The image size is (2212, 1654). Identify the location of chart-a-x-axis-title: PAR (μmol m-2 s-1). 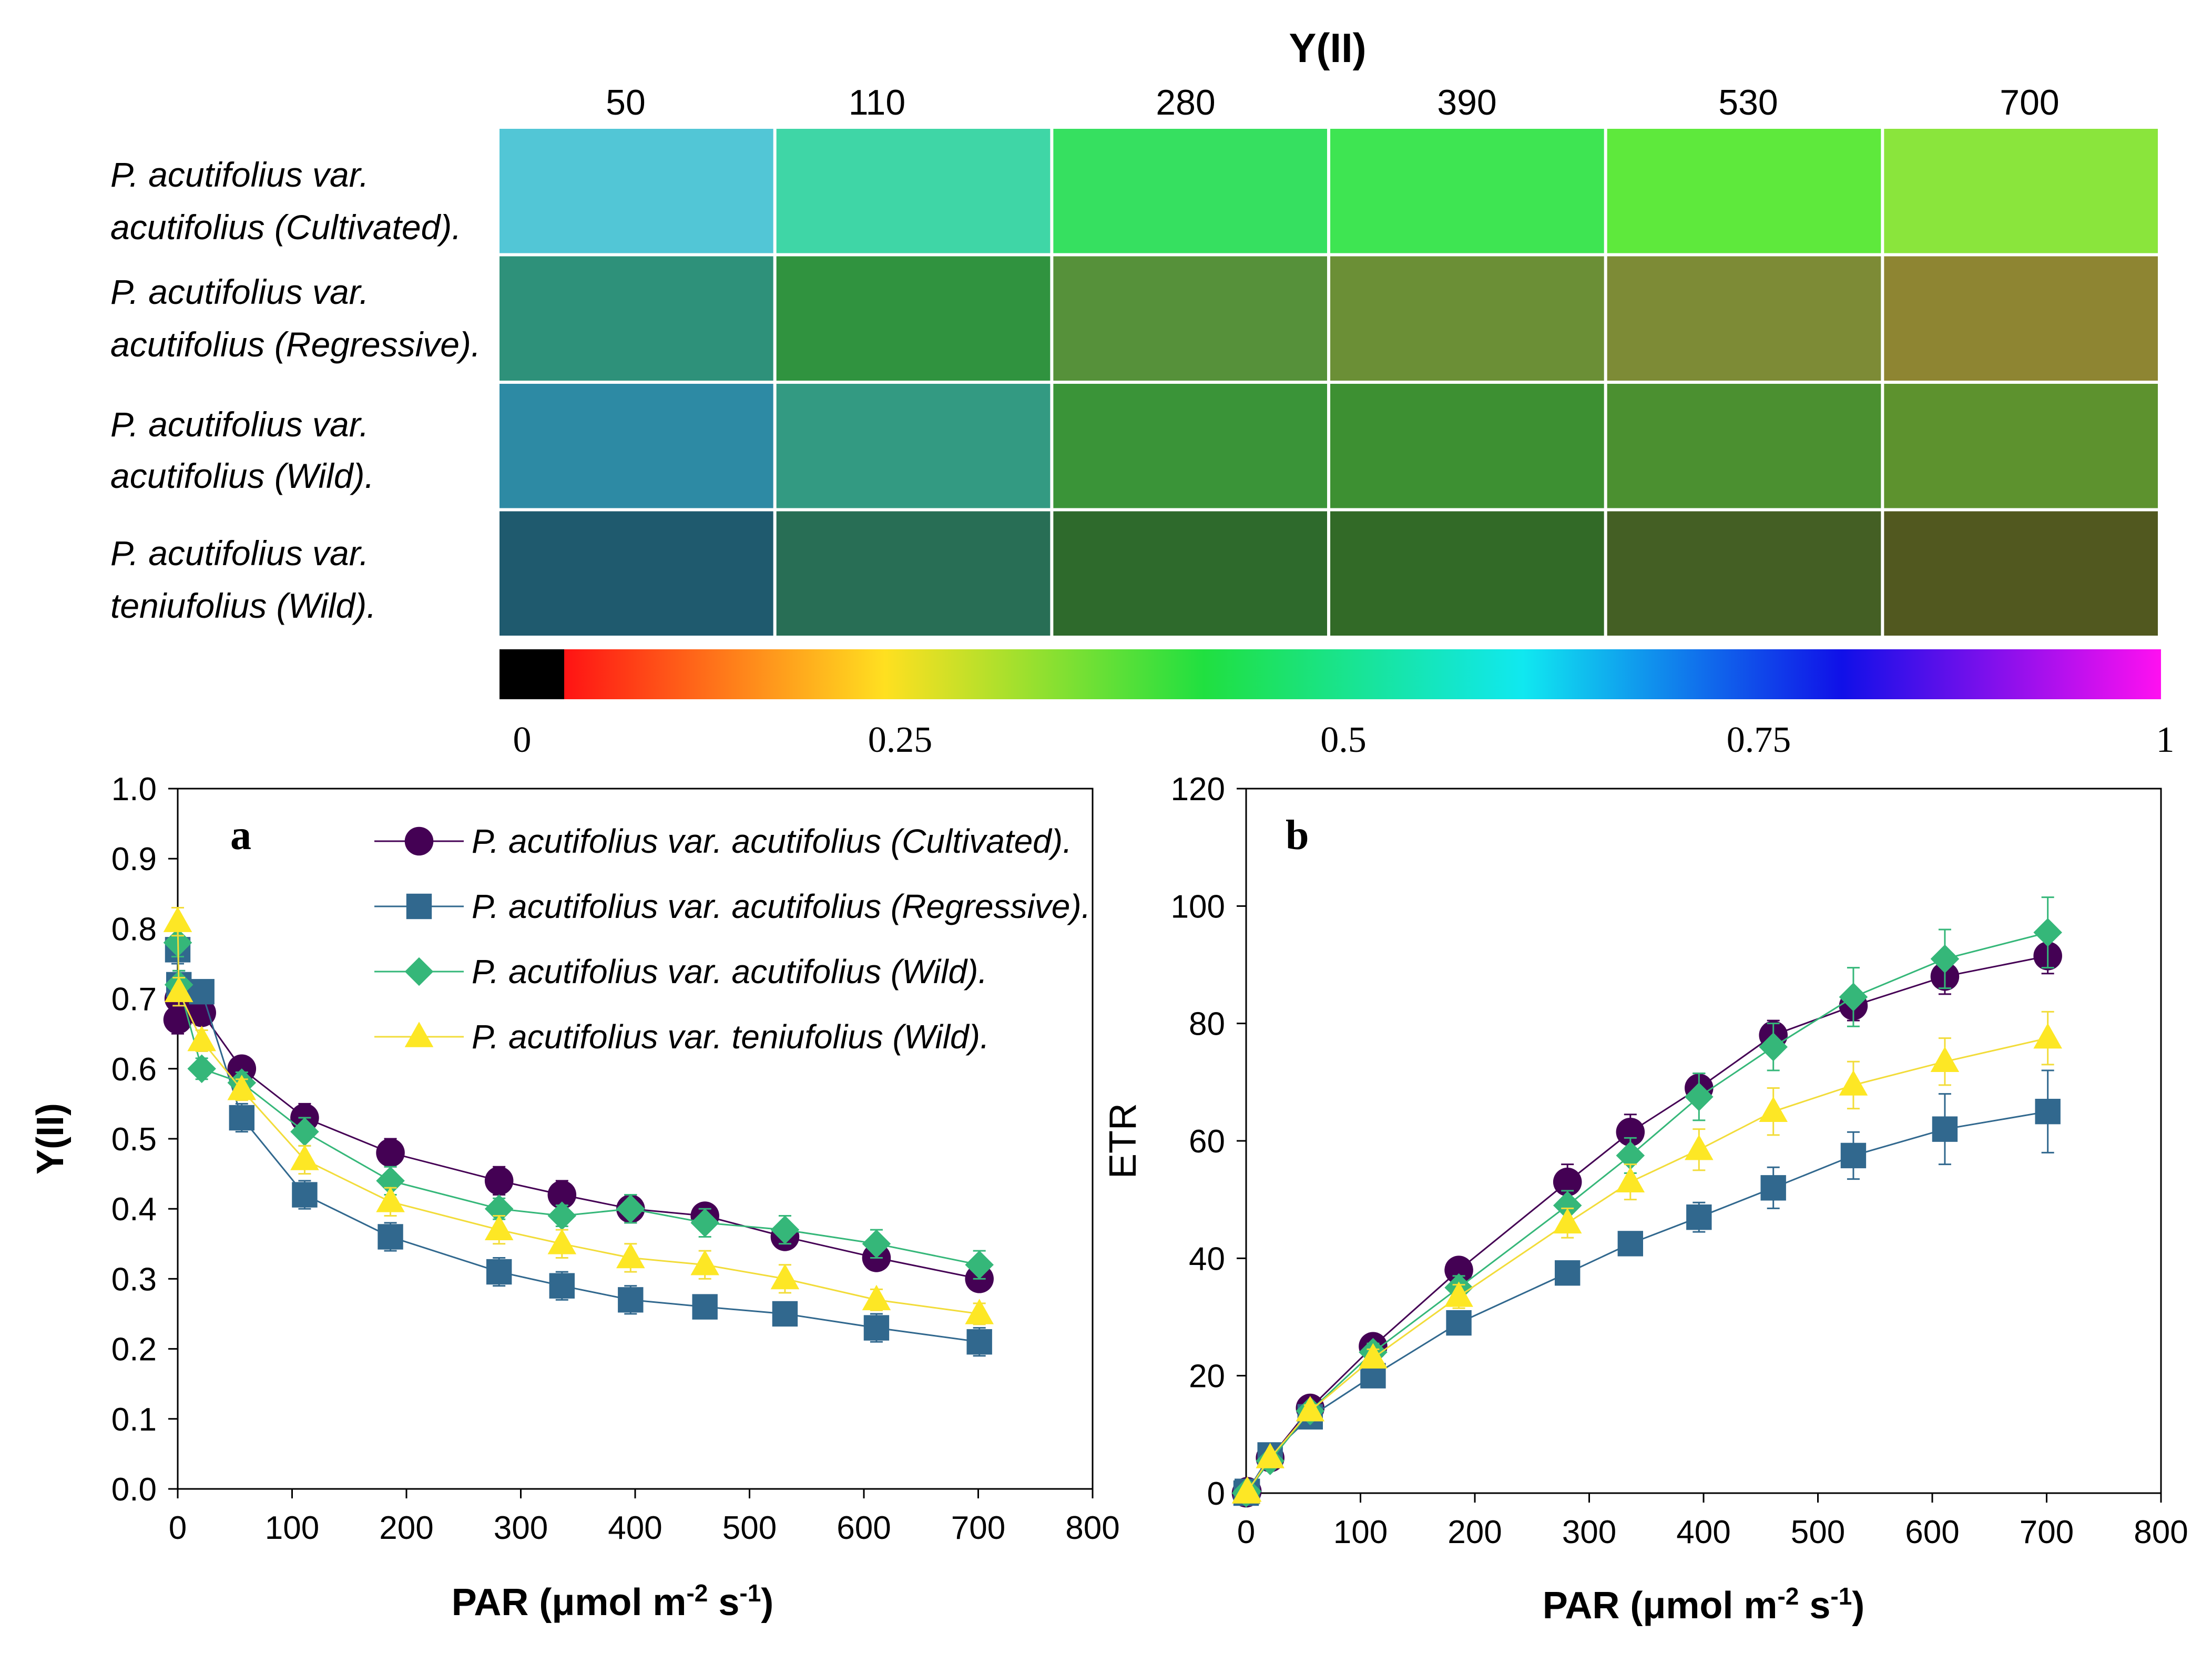
(613, 1601).